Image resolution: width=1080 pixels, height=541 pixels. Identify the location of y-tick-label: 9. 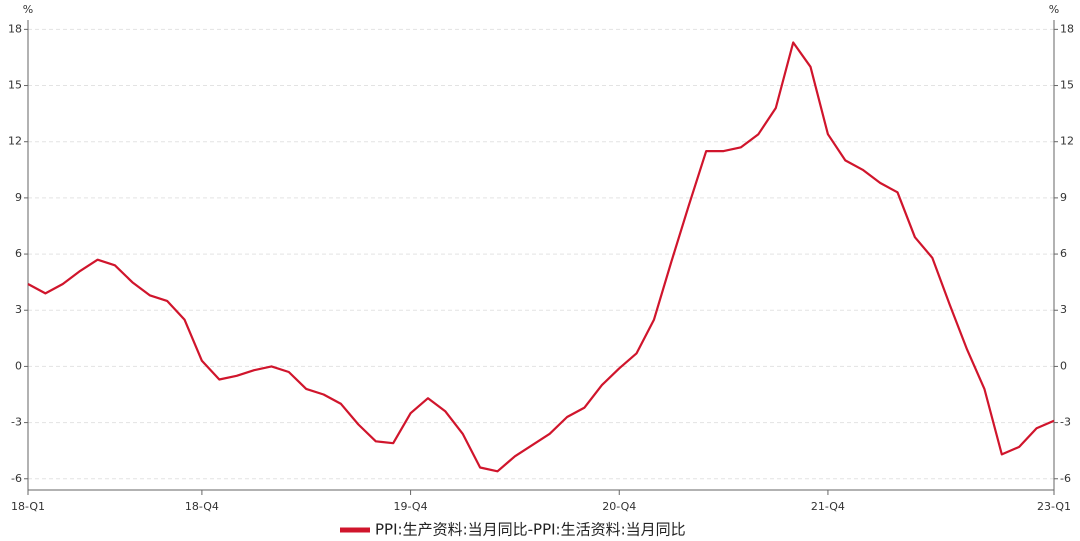
(18, 197).